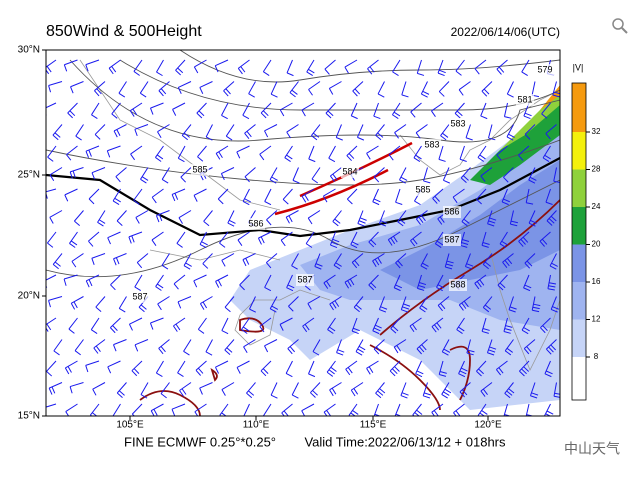 The height and width of the screenshot is (477, 640). What do you see at coordinates (451, 239) in the screenshot?
I see `contour-label: 587` at bounding box center [451, 239].